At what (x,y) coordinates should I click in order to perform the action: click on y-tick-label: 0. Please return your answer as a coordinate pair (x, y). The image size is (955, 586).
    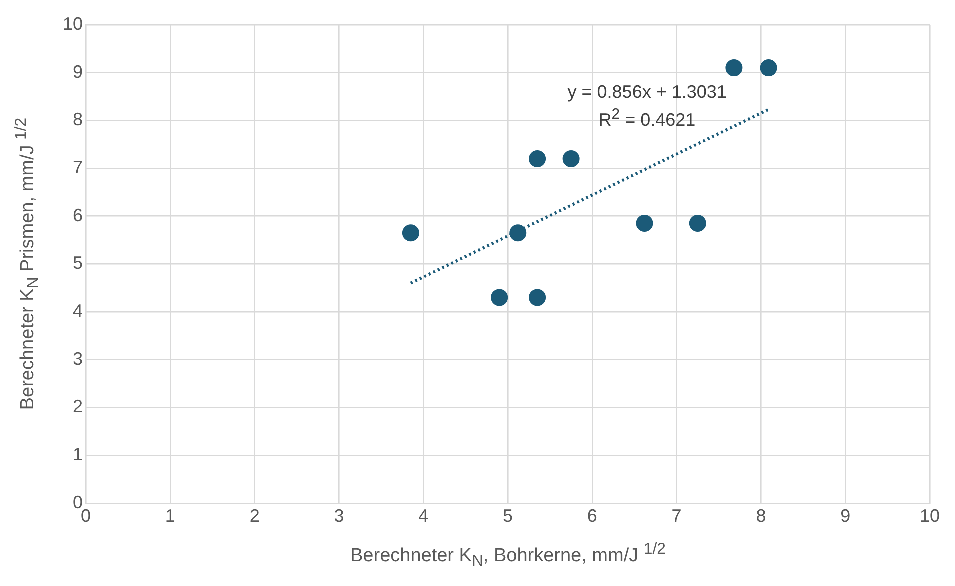
    Looking at the image, I should click on (78, 502).